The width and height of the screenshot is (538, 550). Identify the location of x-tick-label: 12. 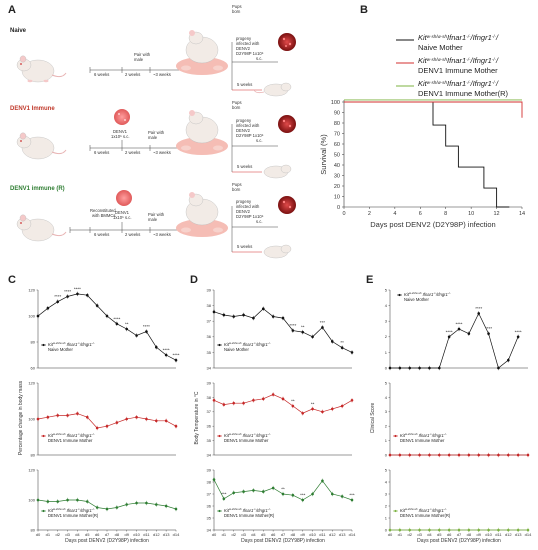
(497, 214).